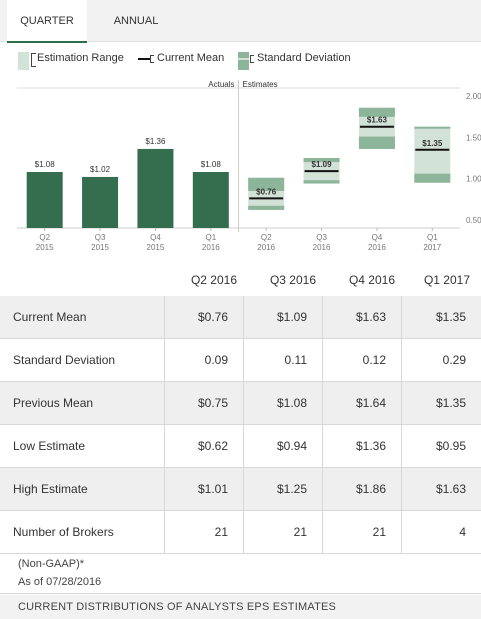 The image size is (481, 619). I want to click on non-gaap-note: (Non-GAAP)*, so click(51, 564).